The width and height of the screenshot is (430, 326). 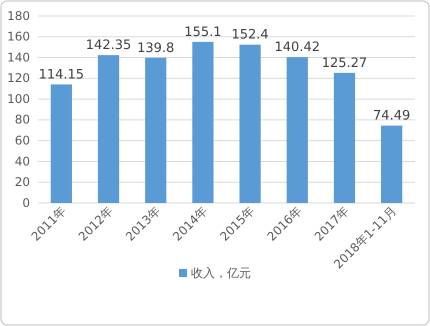 What do you see at coordinates (109, 46) in the screenshot?
I see `data-label: 142.35` at bounding box center [109, 46].